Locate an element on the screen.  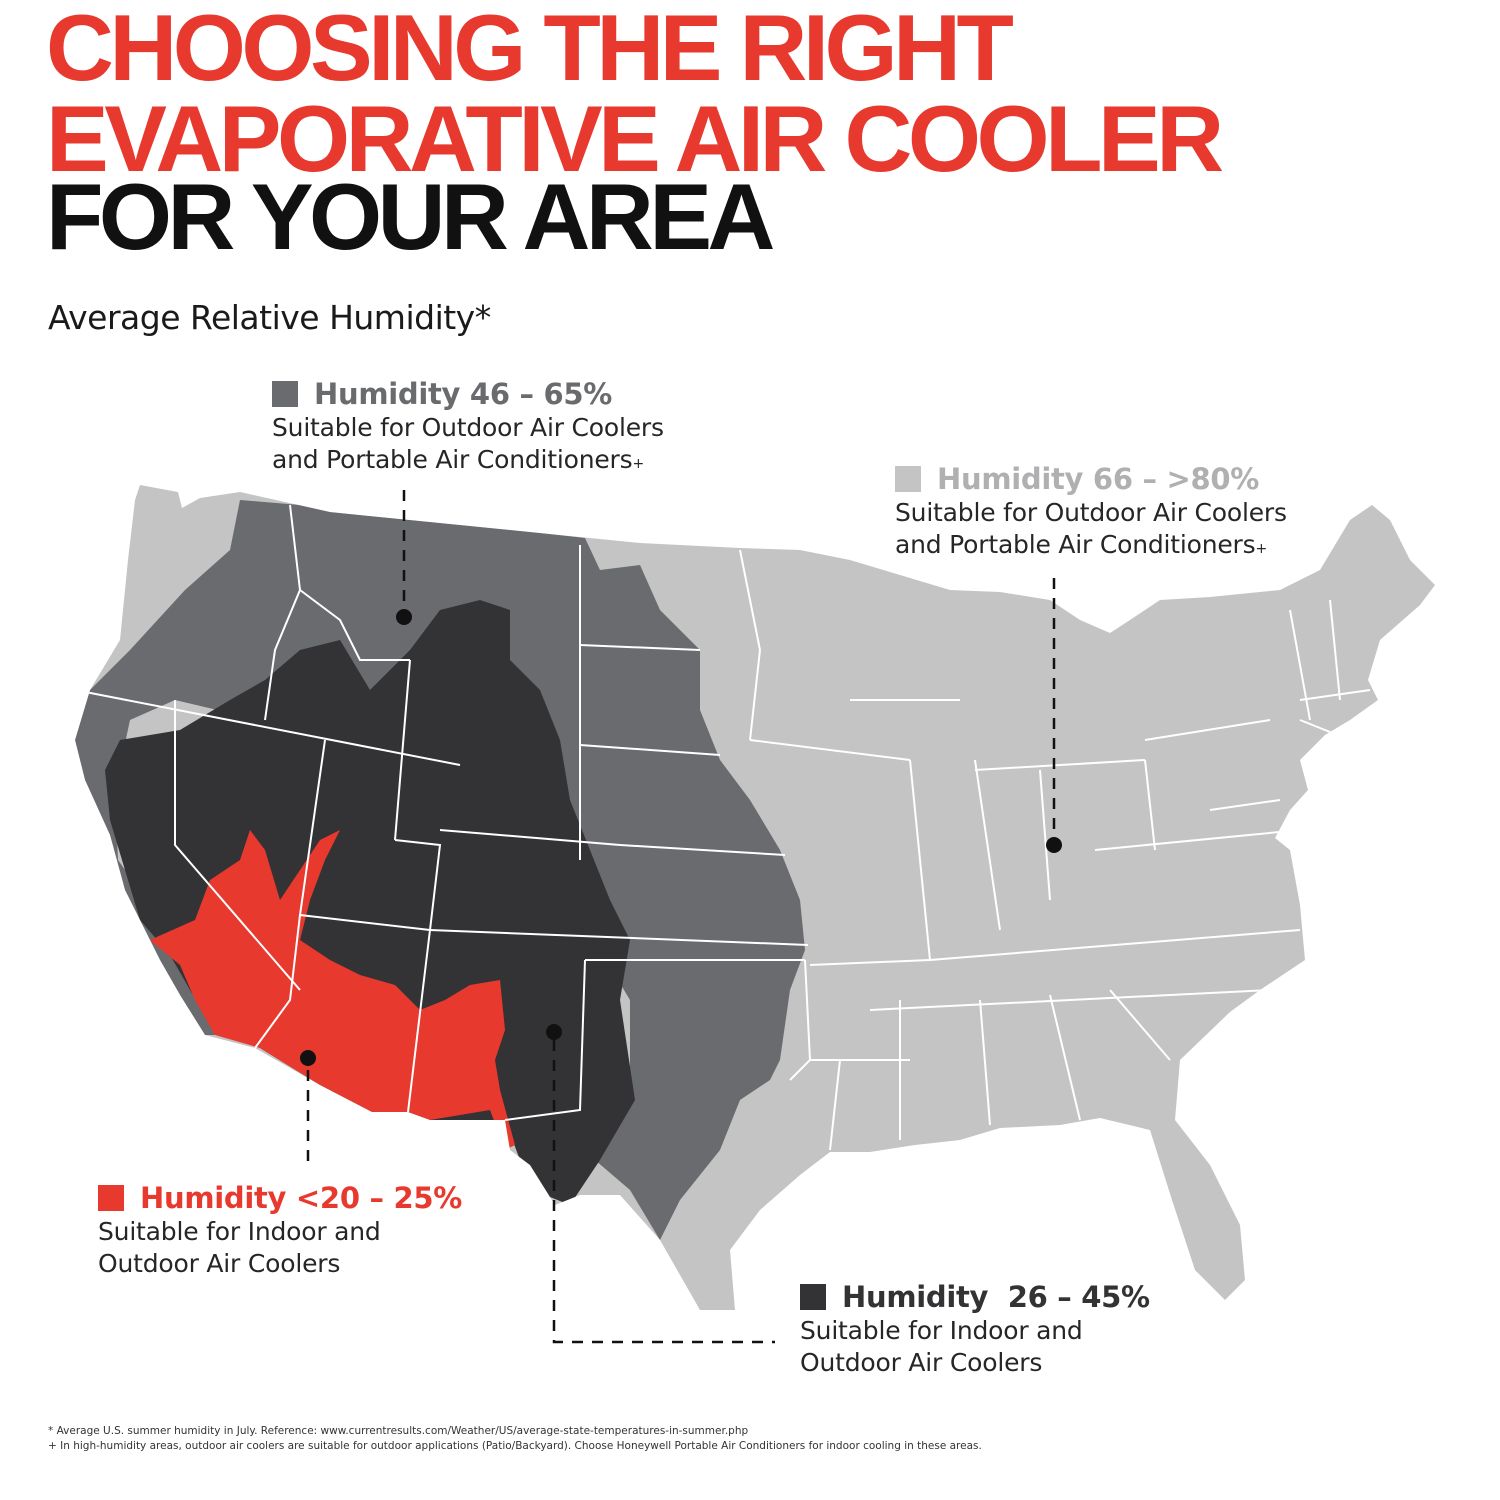
title-line-3: FOR YOUR AREA is located at coordinates (410, 216).